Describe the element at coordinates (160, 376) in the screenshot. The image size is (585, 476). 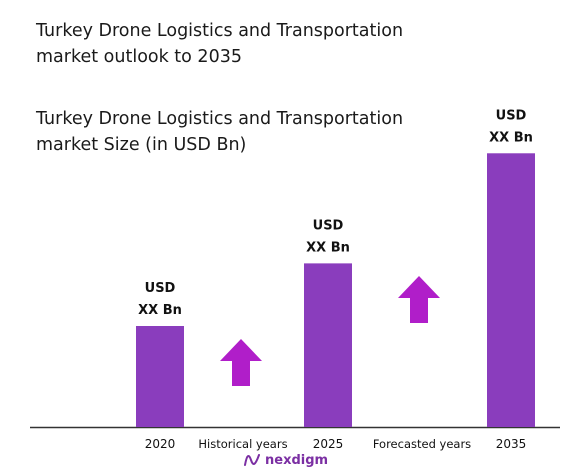
I see `bar-2020` at that location.